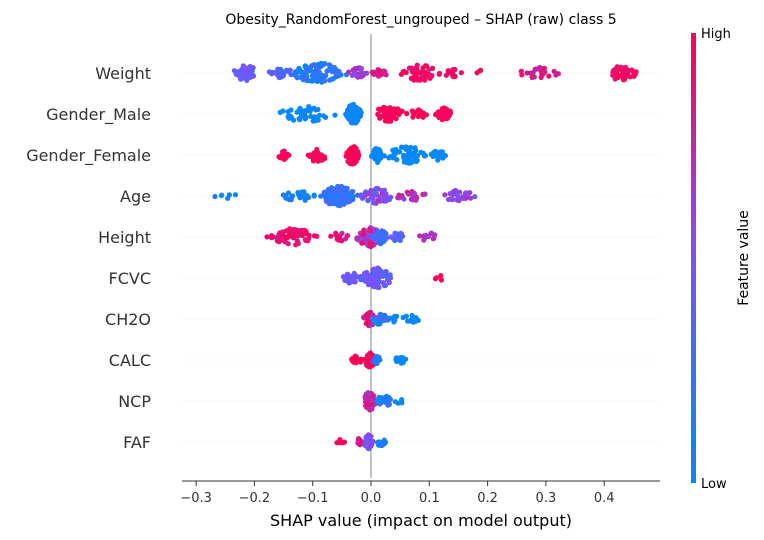 This screenshot has height=540, width=764. What do you see at coordinates (123, 73) in the screenshot?
I see `feature-label: Weight` at bounding box center [123, 73].